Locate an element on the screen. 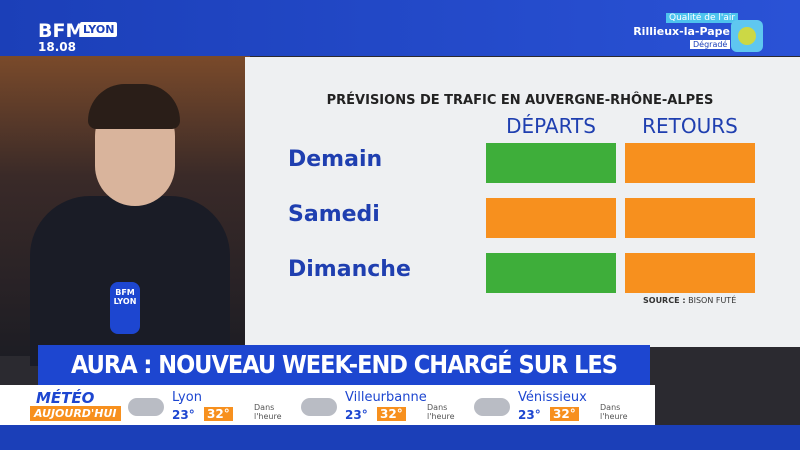  microphone: BFM LYON is located at coordinates (125, 308).